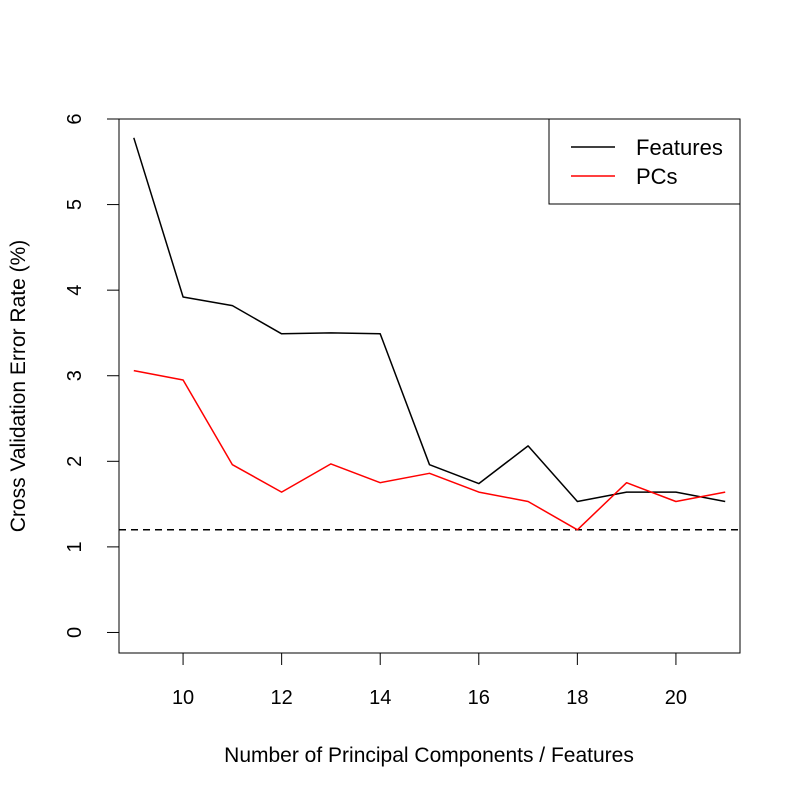 The image size is (800, 800). What do you see at coordinates (429, 681) in the screenshot?
I see `x-axis: 10 12 14 16 18 20` at bounding box center [429, 681].